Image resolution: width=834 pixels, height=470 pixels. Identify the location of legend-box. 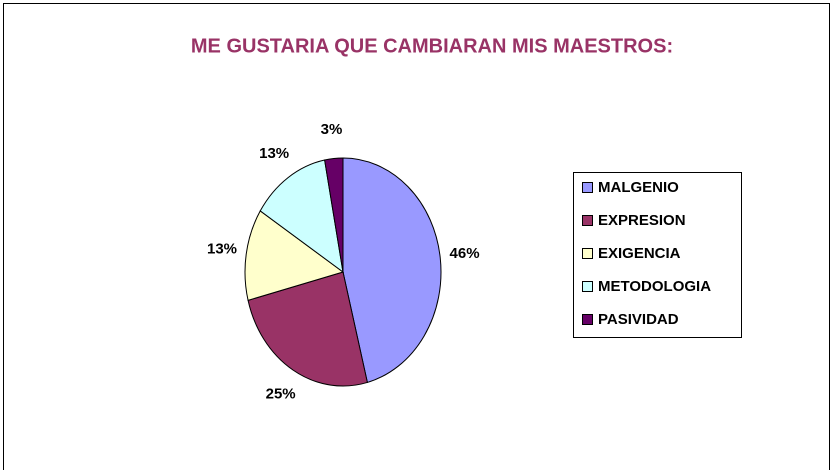
(657, 255).